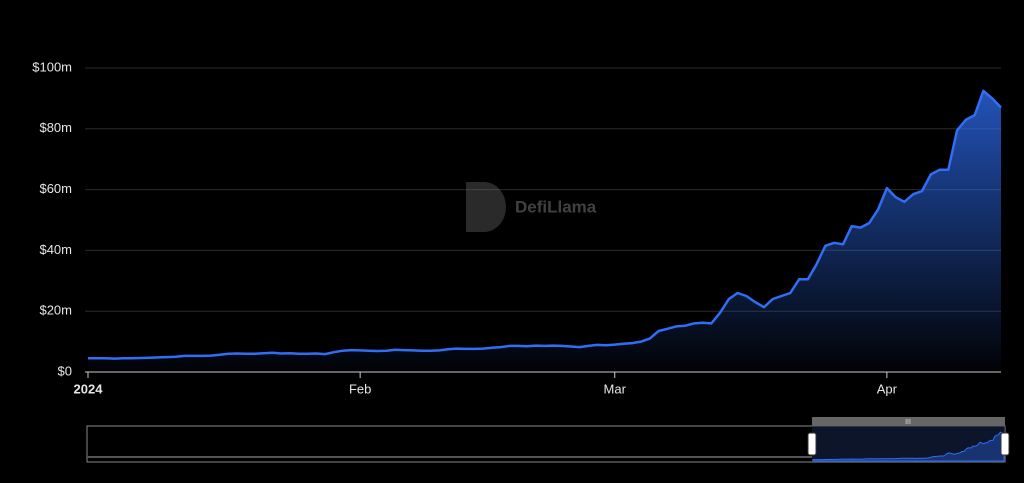 This screenshot has height=483, width=1024. Describe the element at coordinates (89, 388) in the screenshot. I see `x-tick-label: 2024` at that location.